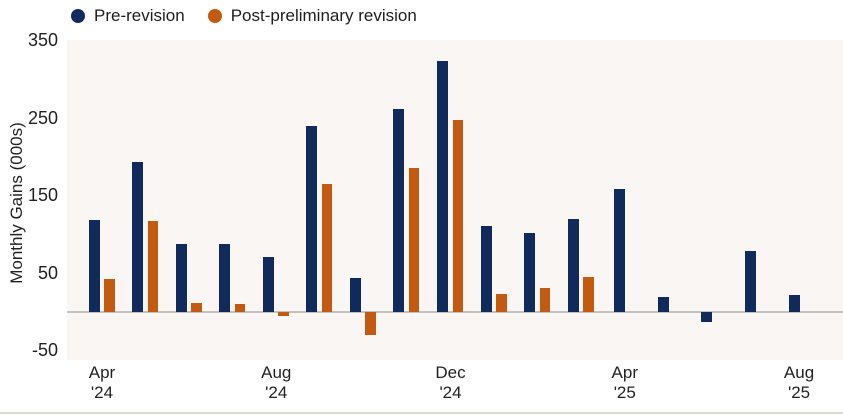 The image size is (843, 415). I want to click on legend-item-pre-revision: Pre-revision, so click(128, 16).